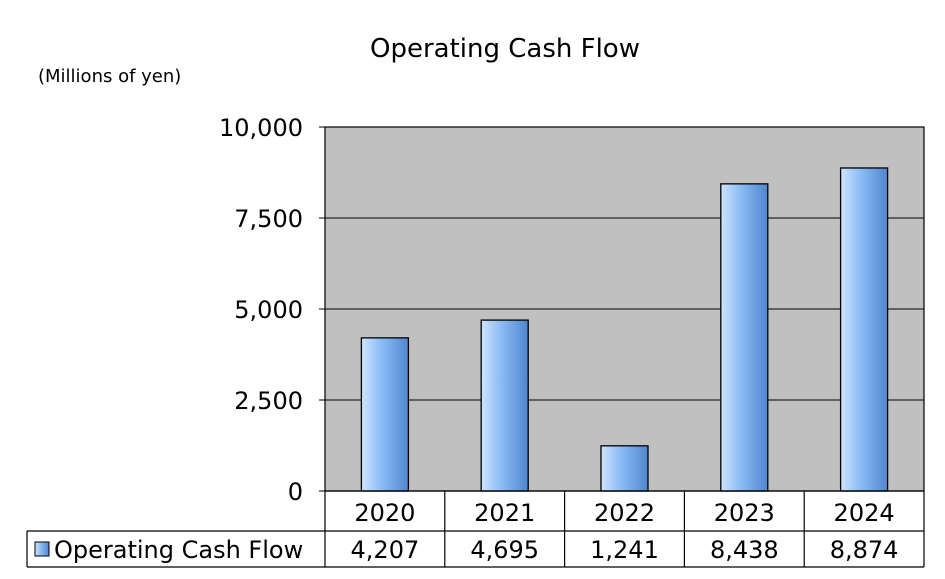  I want to click on legend-key, so click(42, 549).